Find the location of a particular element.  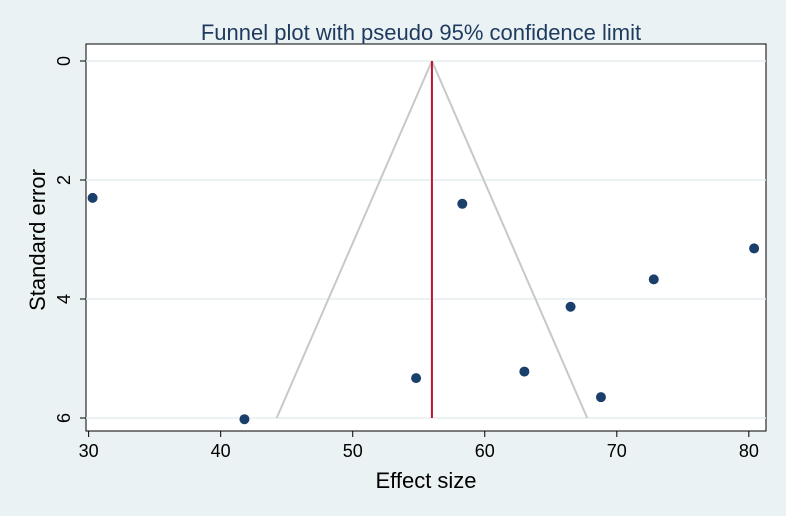

upper-confidence-limit is located at coordinates (510, 239).